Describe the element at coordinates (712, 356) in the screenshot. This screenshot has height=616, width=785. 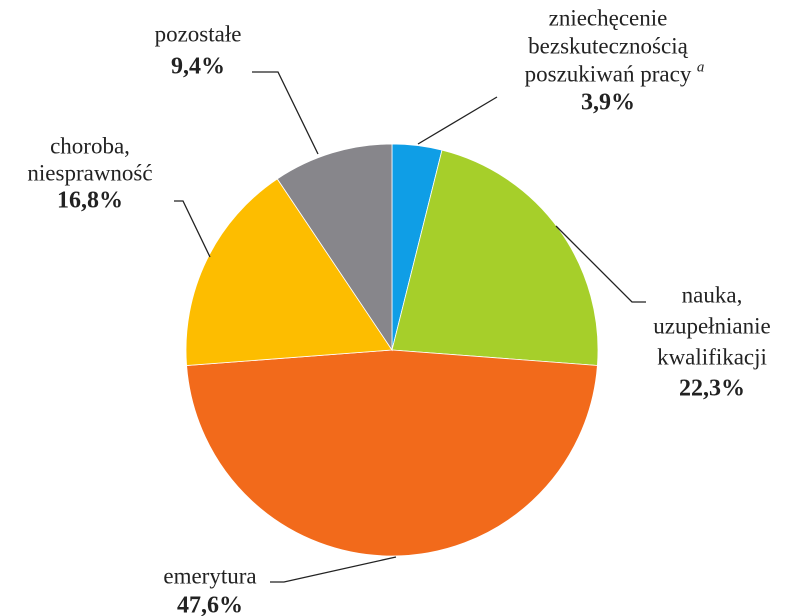
I see `slice-label: kwalifikacji` at that location.